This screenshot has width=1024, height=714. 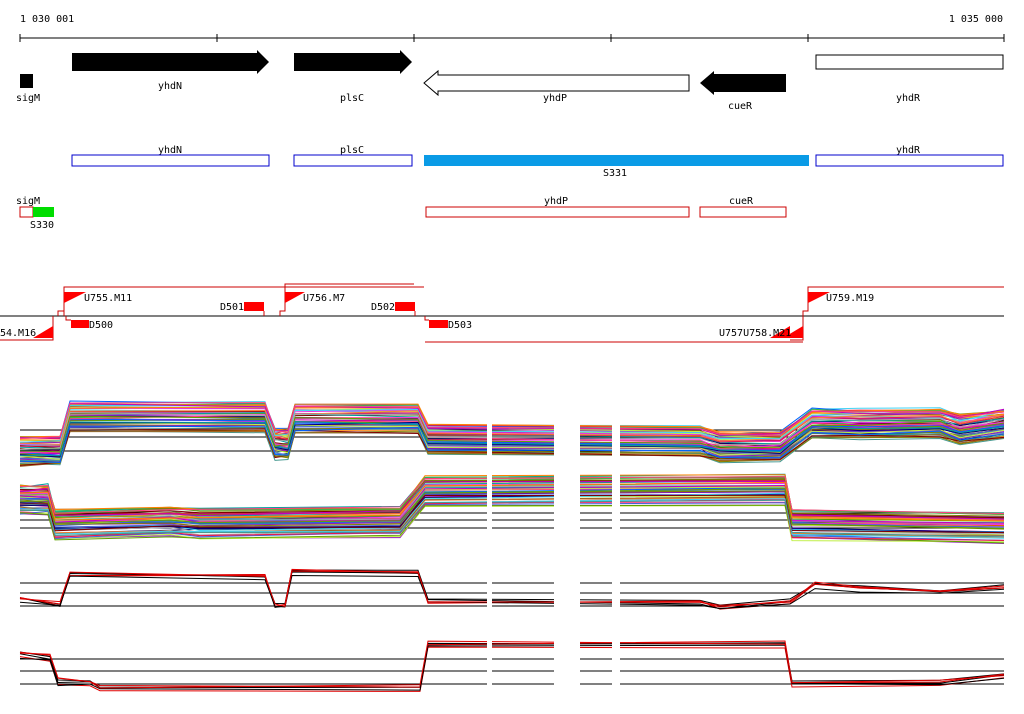 What do you see at coordinates (615, 173) in the screenshot?
I see `segment-label-s331: S331` at bounding box center [615, 173].